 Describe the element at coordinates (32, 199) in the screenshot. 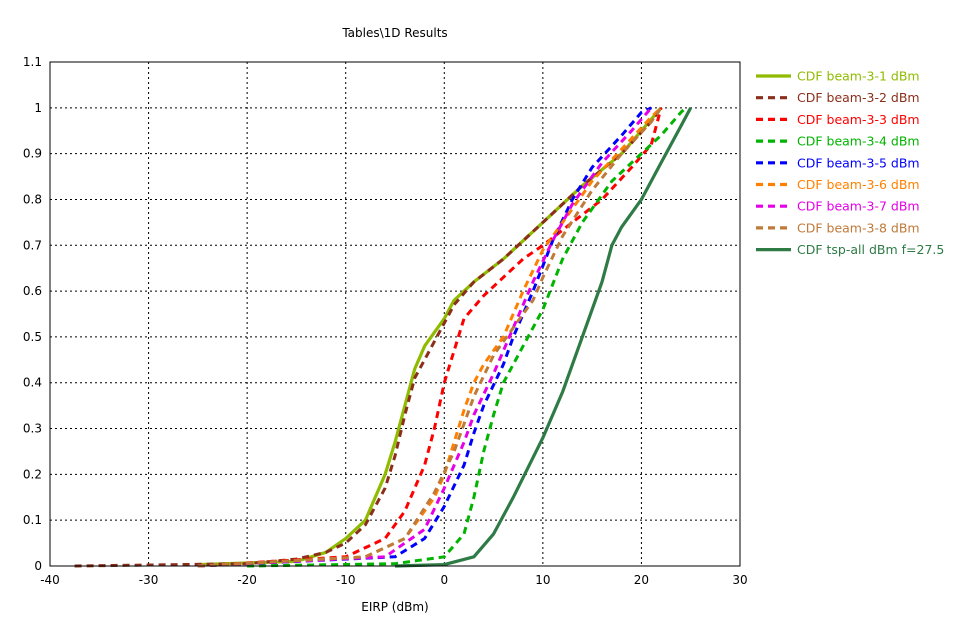

I see `y-tick-label: 0.8` at that location.